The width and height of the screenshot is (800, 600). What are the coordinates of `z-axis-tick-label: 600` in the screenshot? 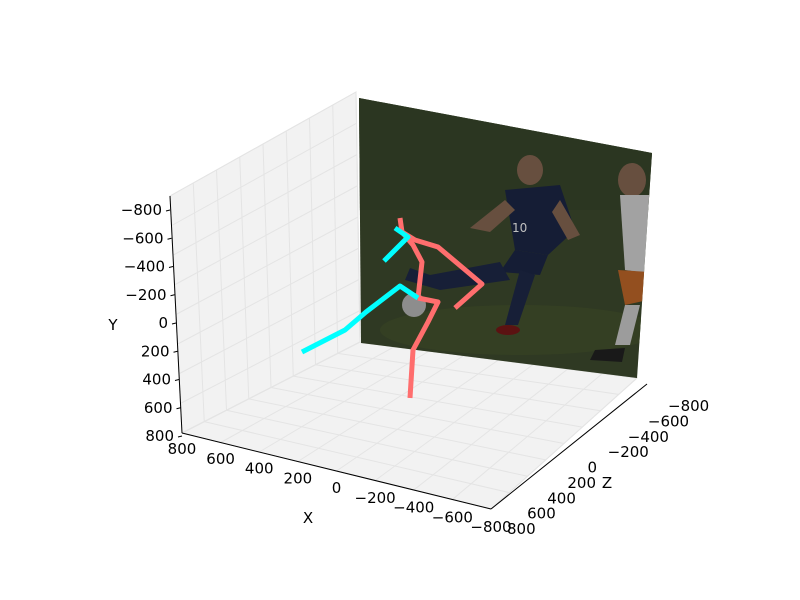 It's located at (541, 514).